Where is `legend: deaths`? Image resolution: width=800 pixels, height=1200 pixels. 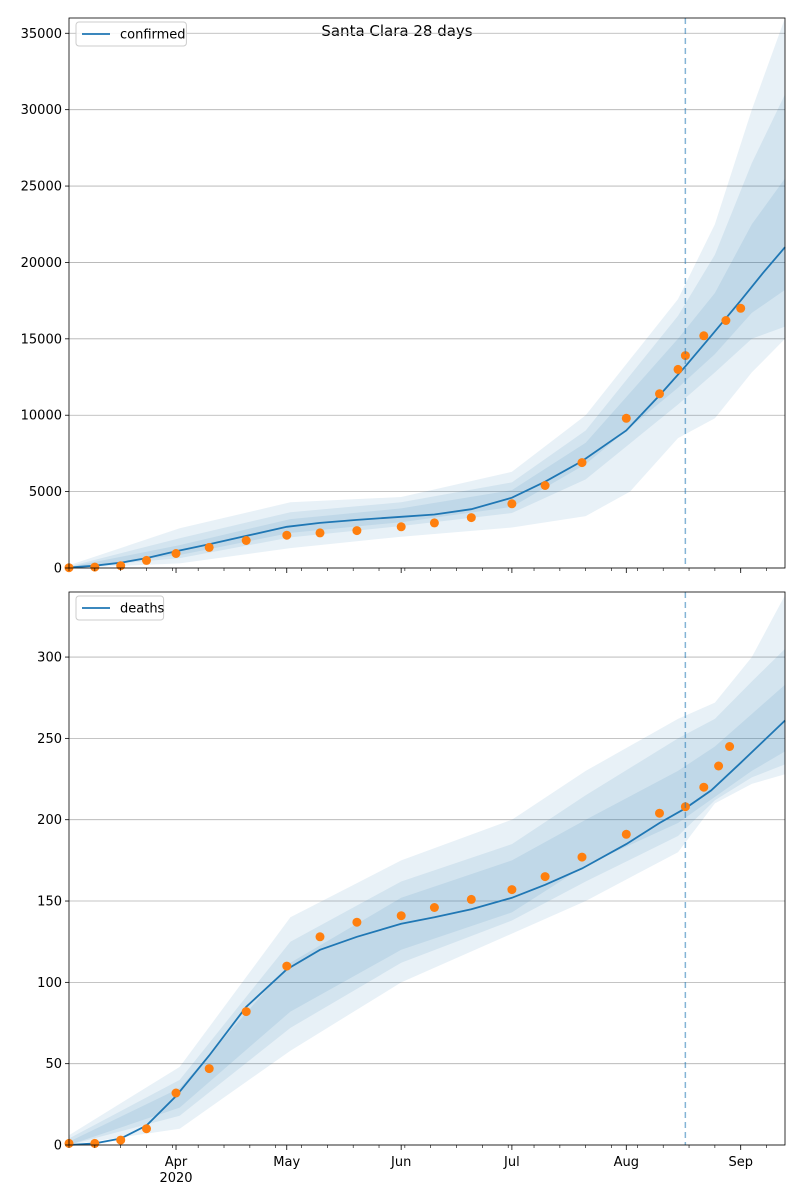 legend: deaths is located at coordinates (120, 608).